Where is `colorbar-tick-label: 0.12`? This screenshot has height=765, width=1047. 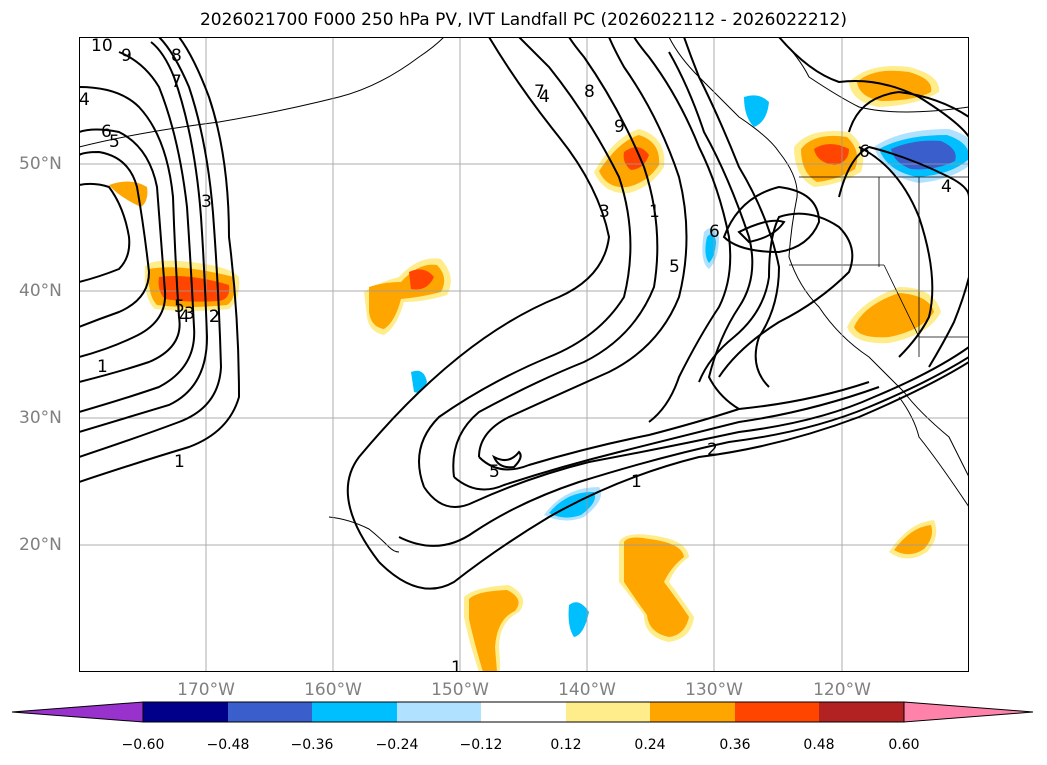 colorbar-tick-label: 0.12 is located at coordinates (566, 745).